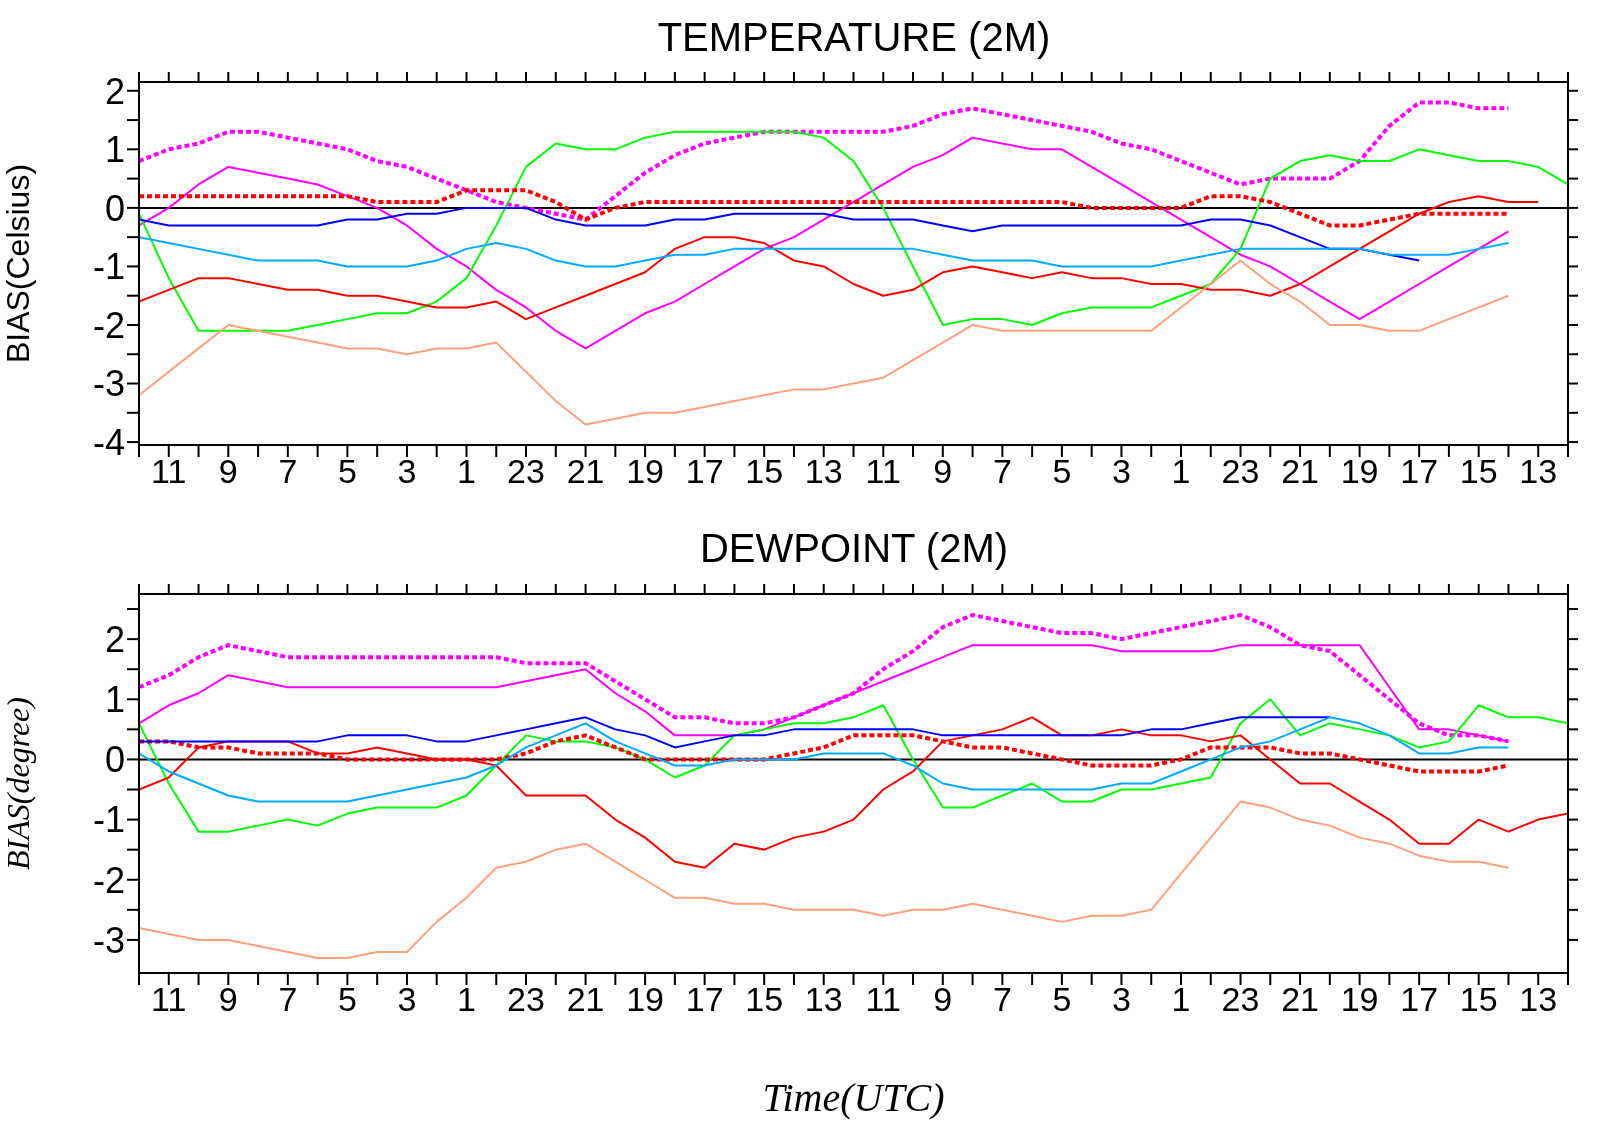  Describe the element at coordinates (18, 783) in the screenshot. I see `y-axis-title: BIAS(degree)` at that location.